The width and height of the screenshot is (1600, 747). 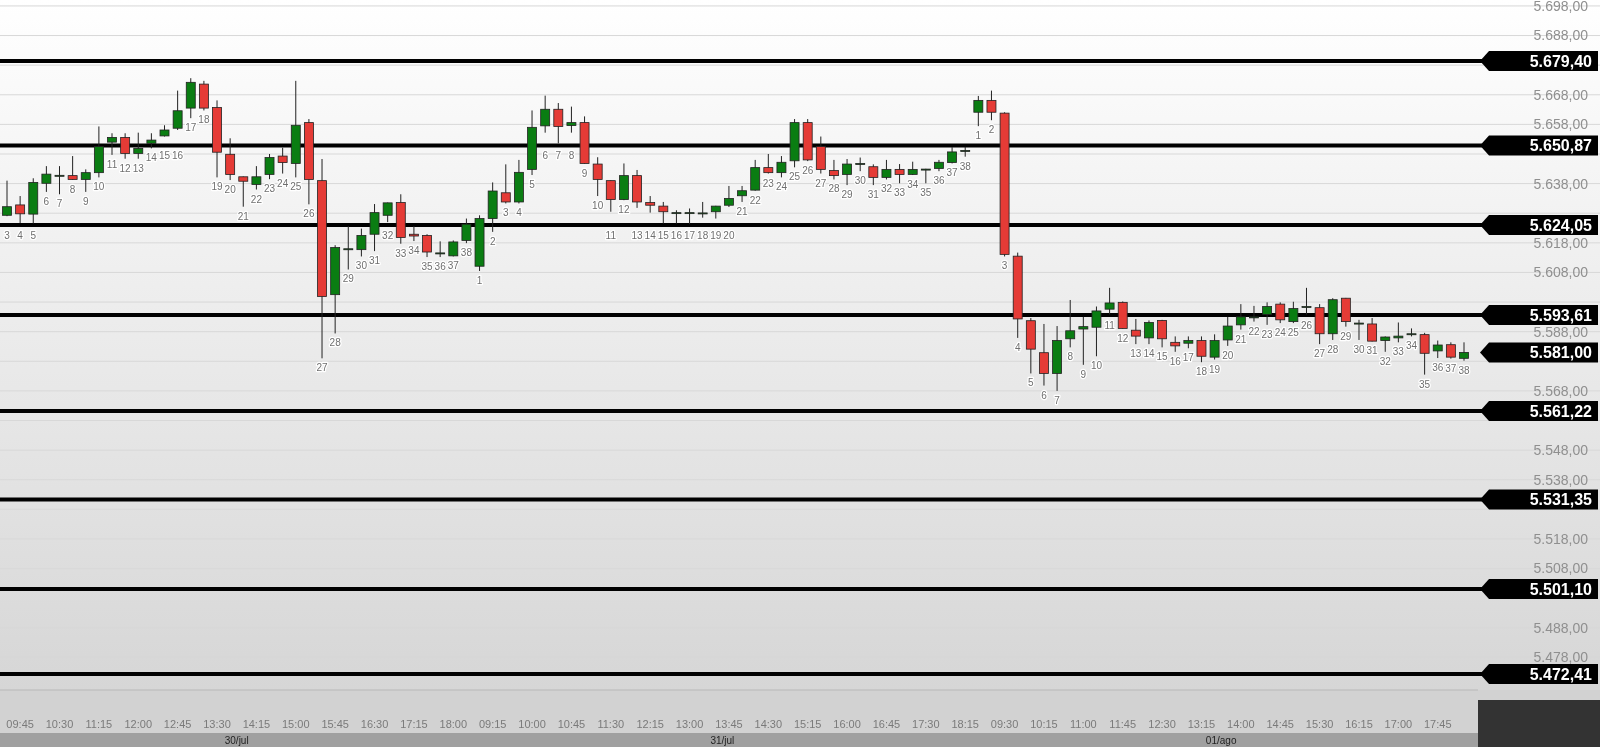 What do you see at coordinates (650, 723) in the screenshot?
I see `x-tick-label: 12:15` at bounding box center [650, 723].